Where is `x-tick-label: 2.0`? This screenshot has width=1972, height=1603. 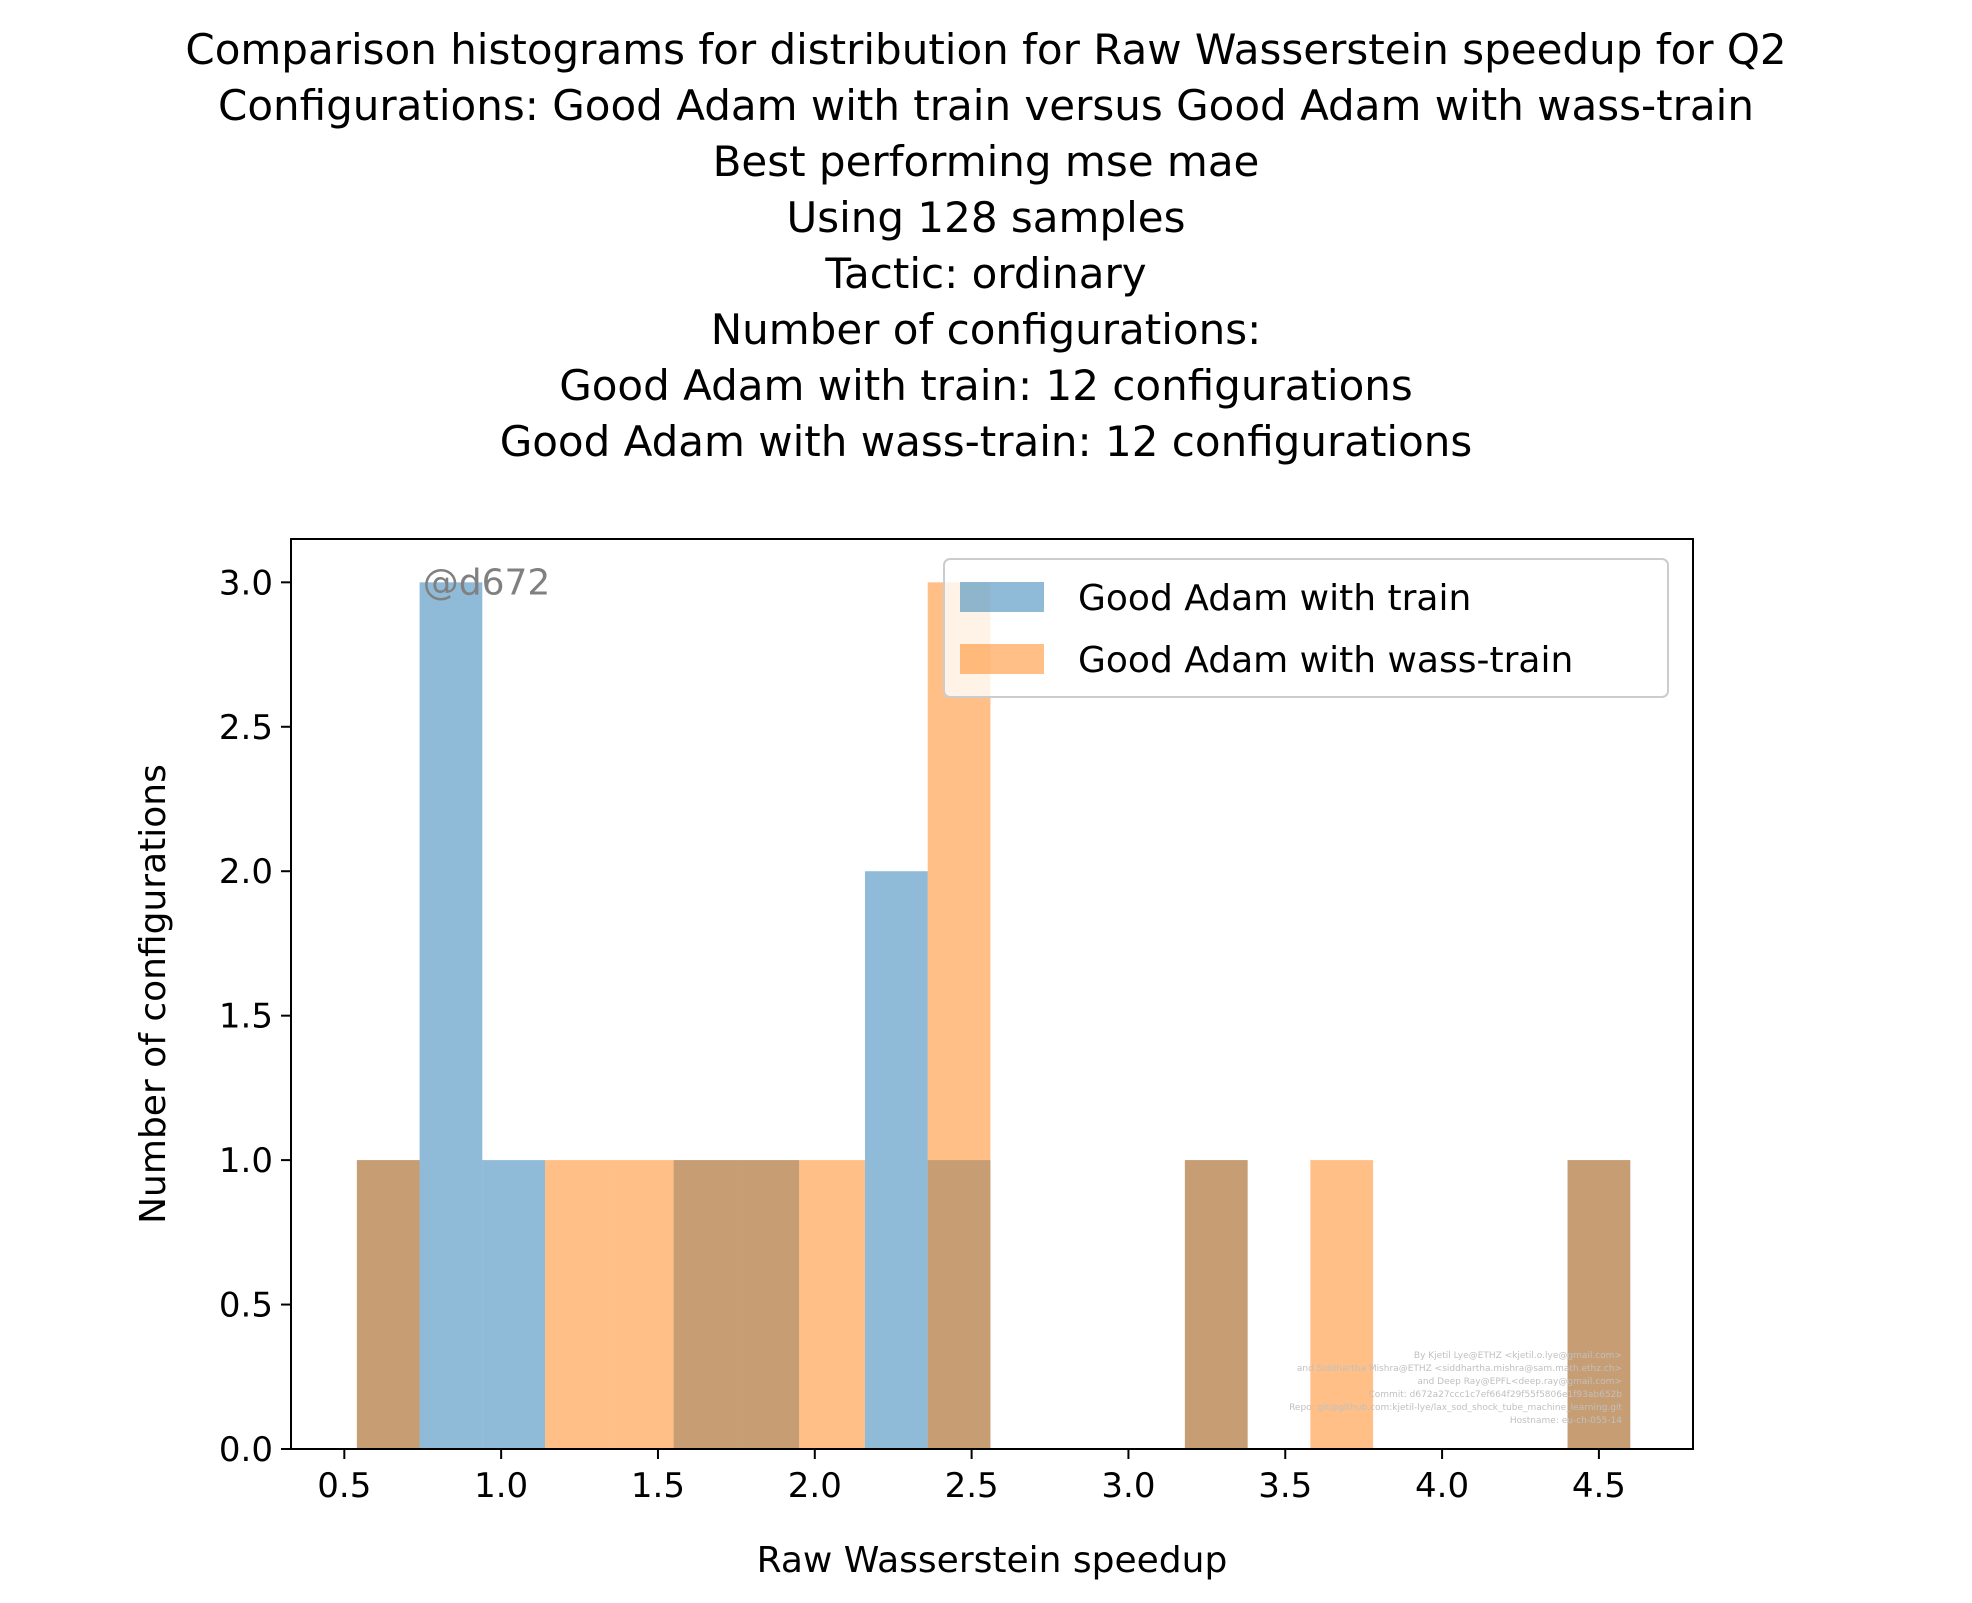
x-tick-label: 2.0 is located at coordinates (815, 1486).